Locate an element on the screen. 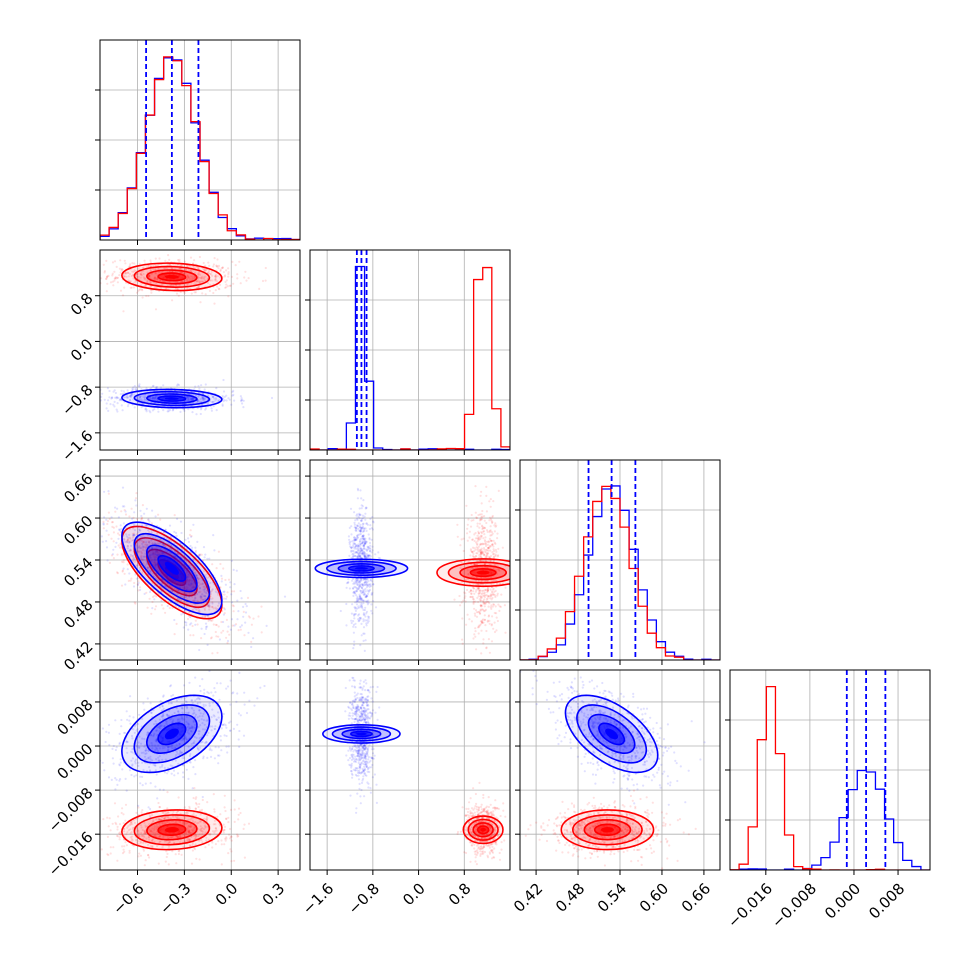 This screenshot has width=970, height=970. y-tick-label-param2: 0.42 is located at coordinates (78, 656).